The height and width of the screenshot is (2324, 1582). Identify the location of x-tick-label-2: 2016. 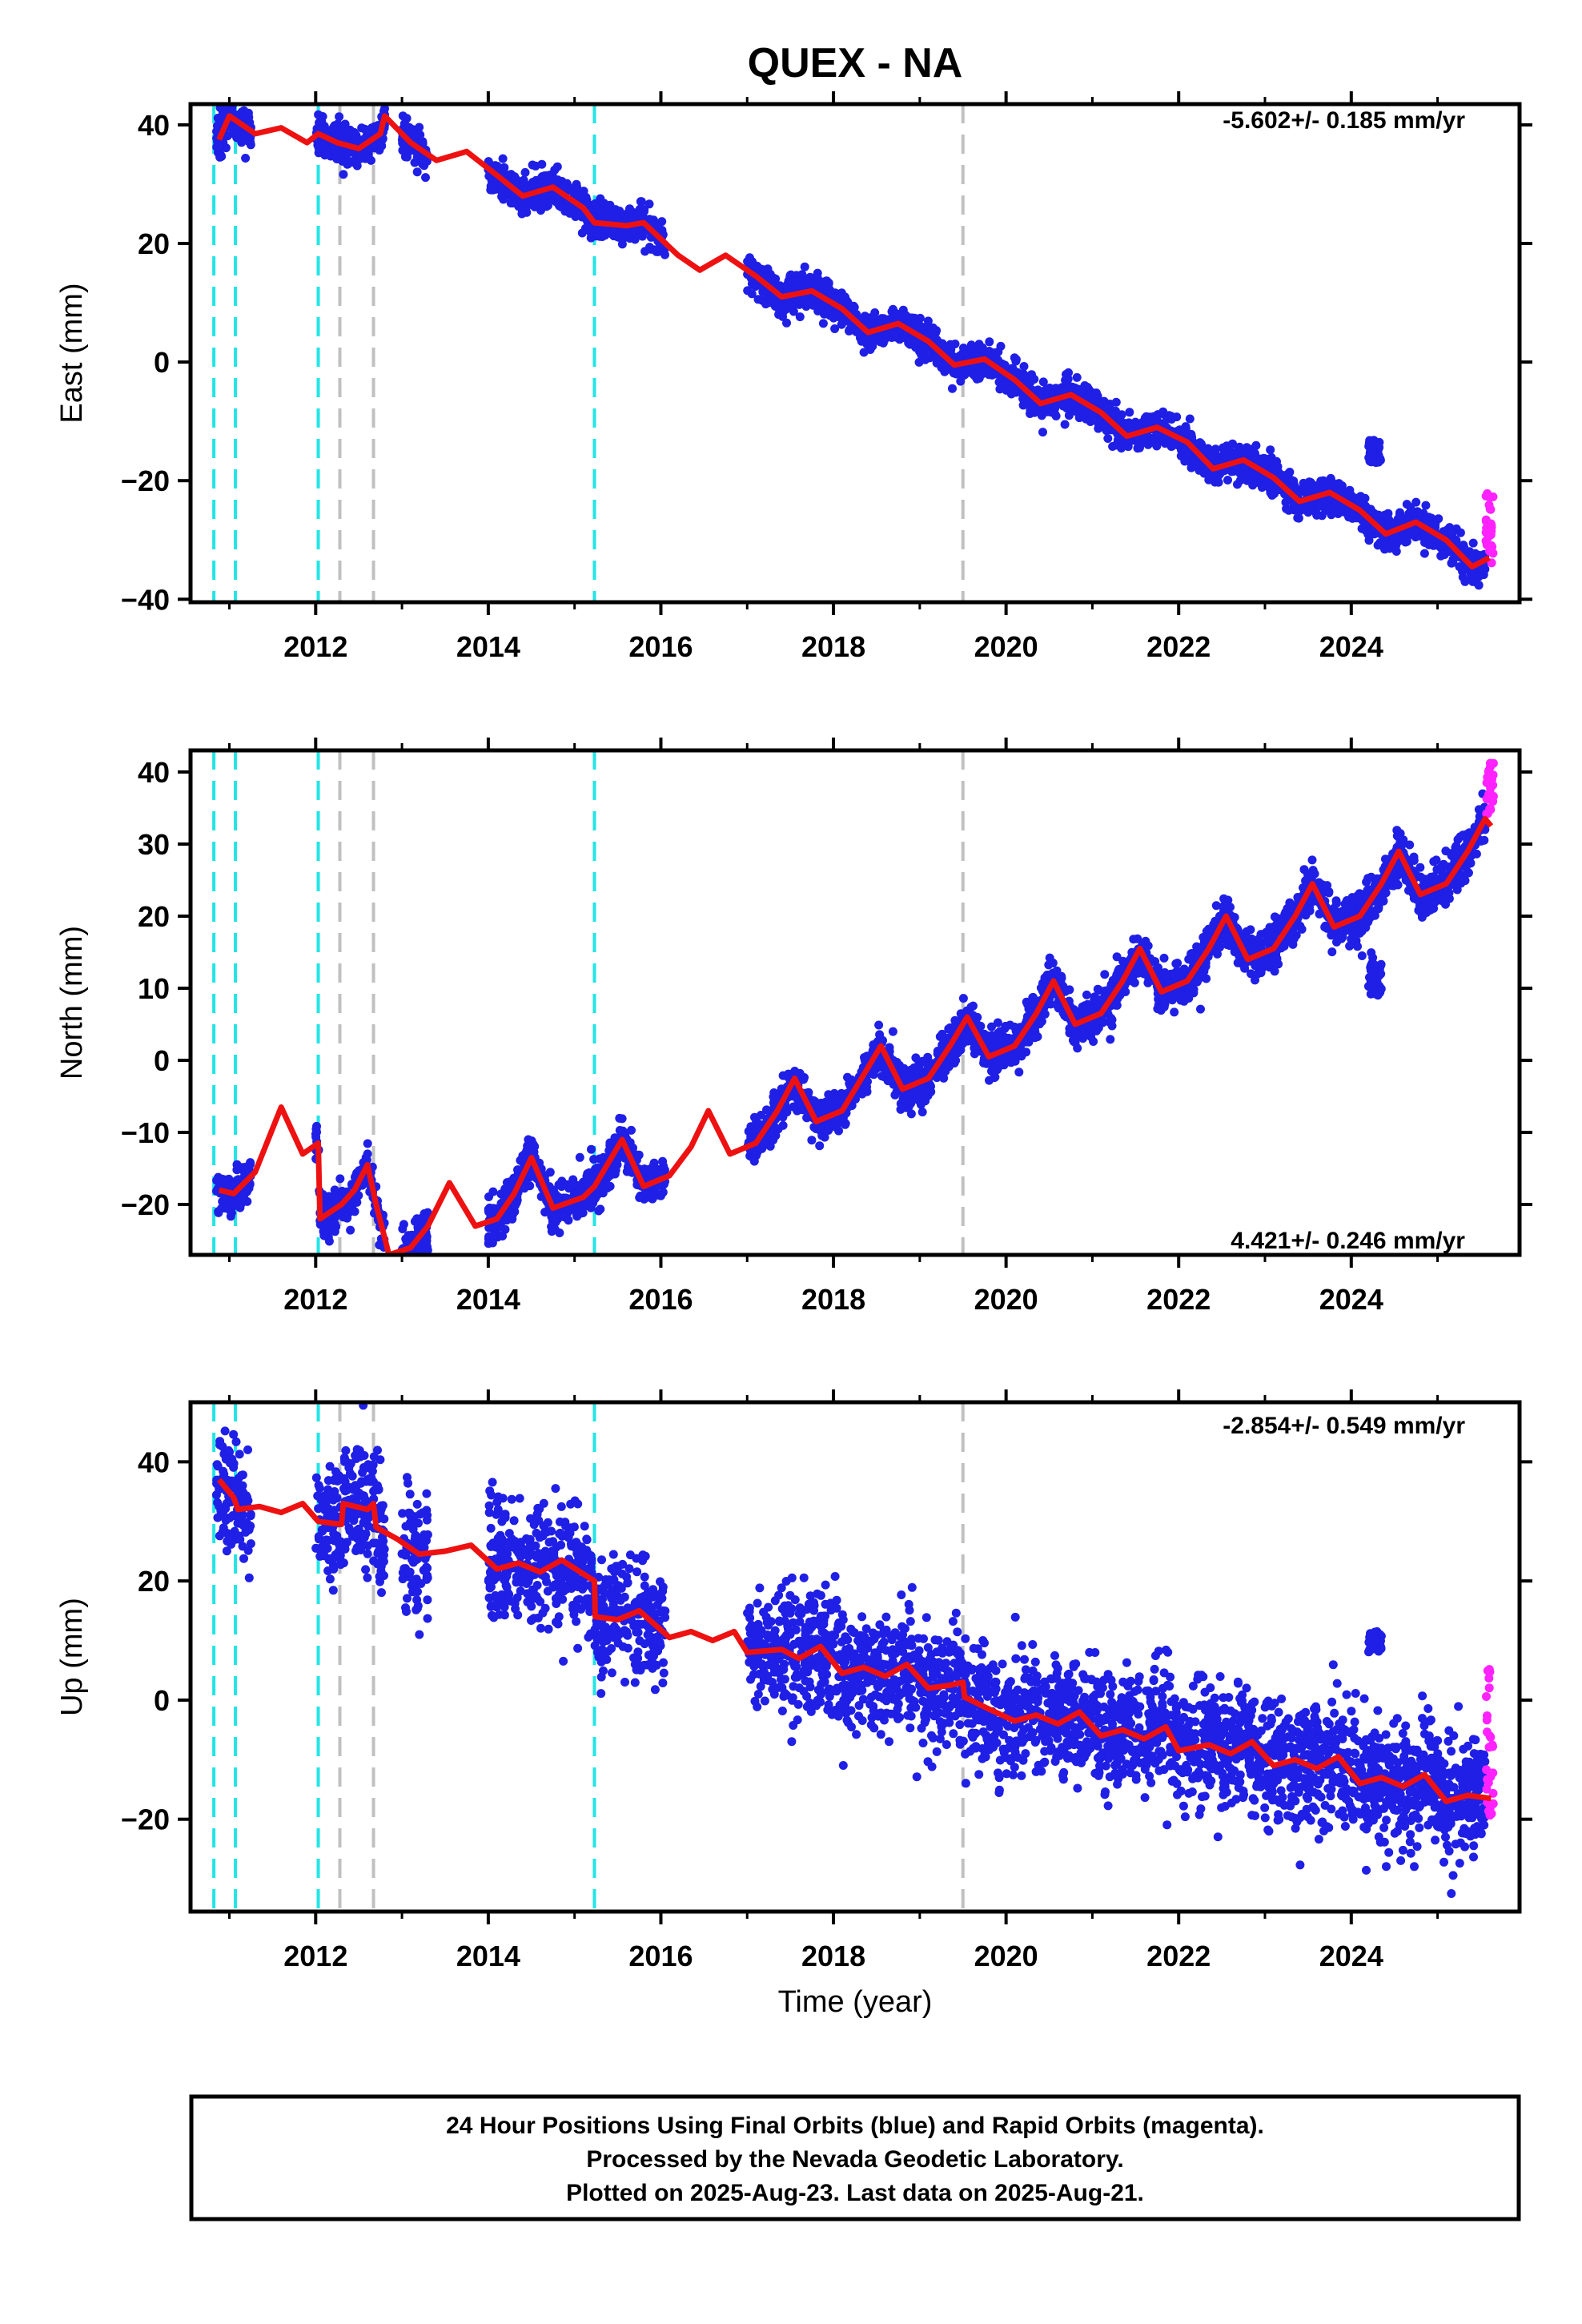
(660, 646).